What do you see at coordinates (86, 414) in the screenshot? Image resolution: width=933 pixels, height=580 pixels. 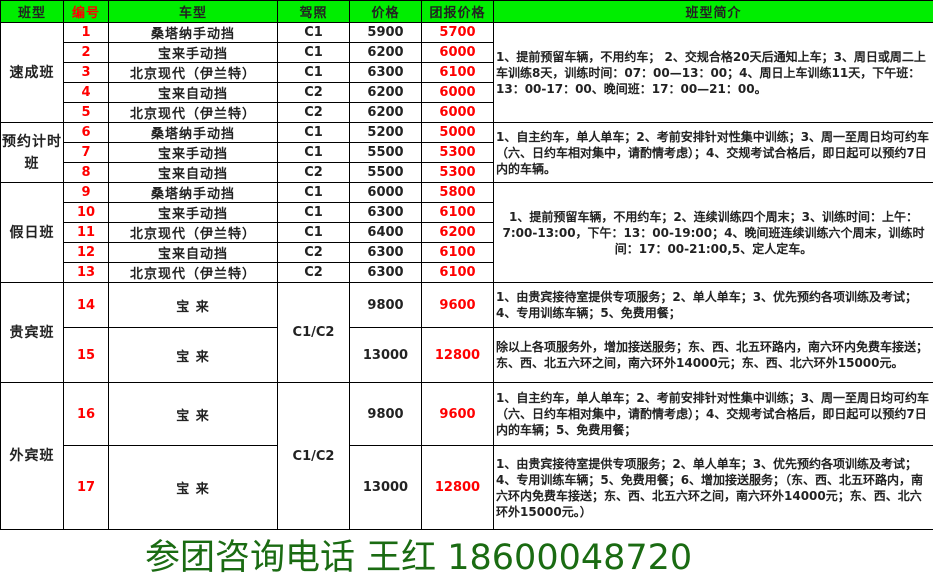 I see `row-number: 16` at bounding box center [86, 414].